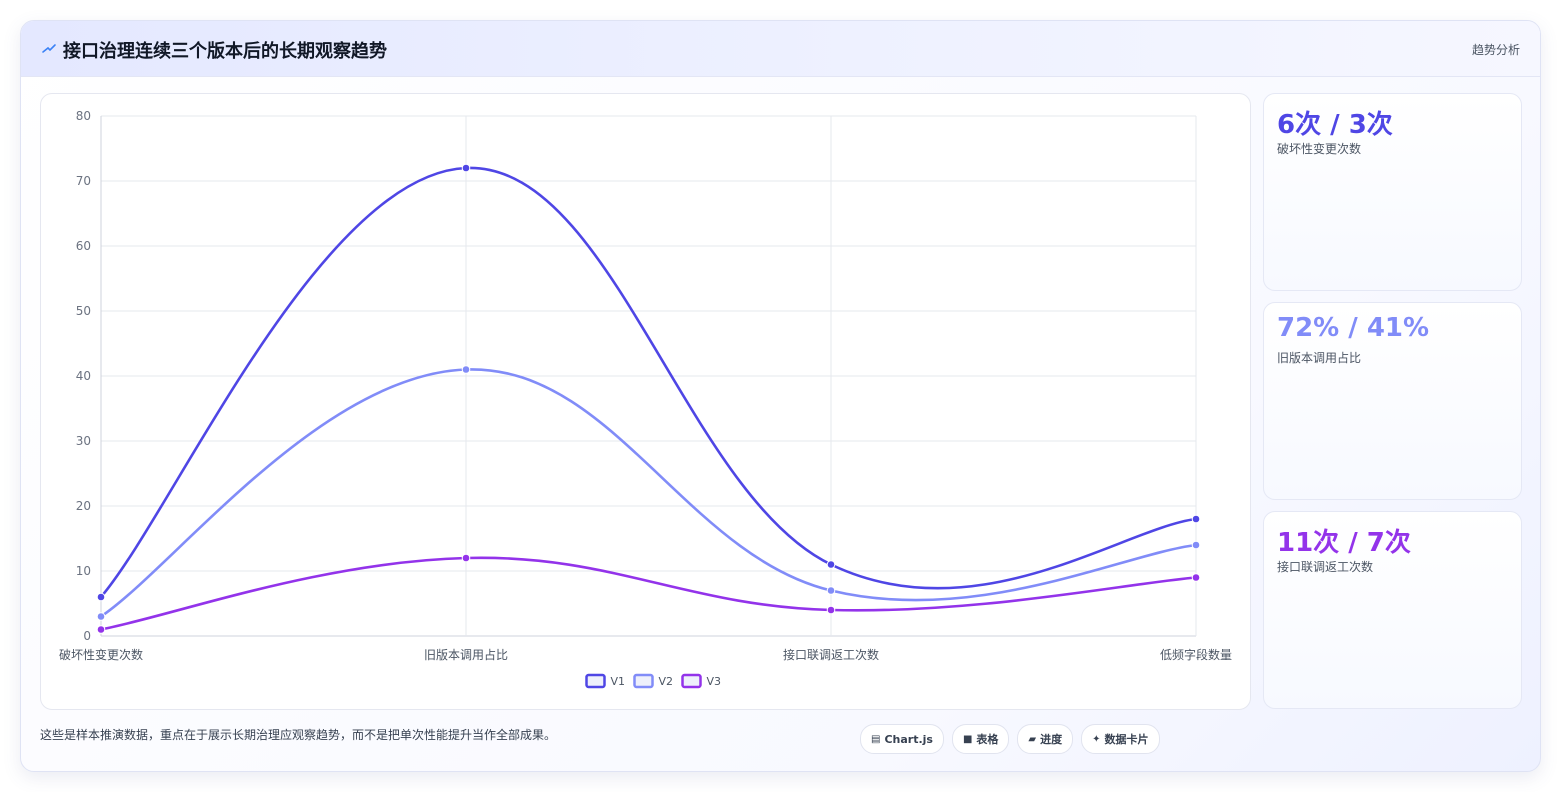 This screenshot has width=1561, height=792. I want to click on chip-data-card: ✦ 数据卡片, so click(1120, 739).